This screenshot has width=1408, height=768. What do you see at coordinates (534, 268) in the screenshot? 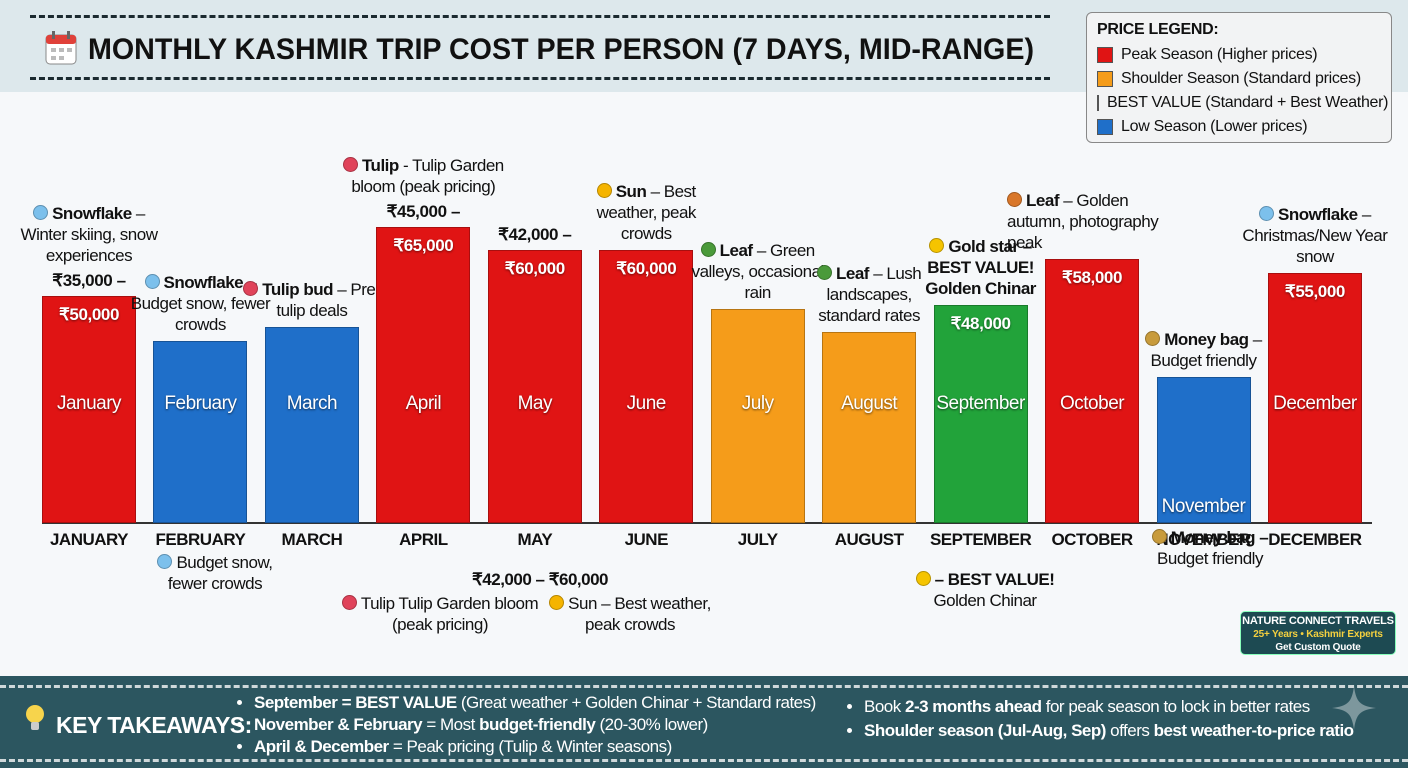
I see `value-label: ₹60,000` at bounding box center [534, 268].